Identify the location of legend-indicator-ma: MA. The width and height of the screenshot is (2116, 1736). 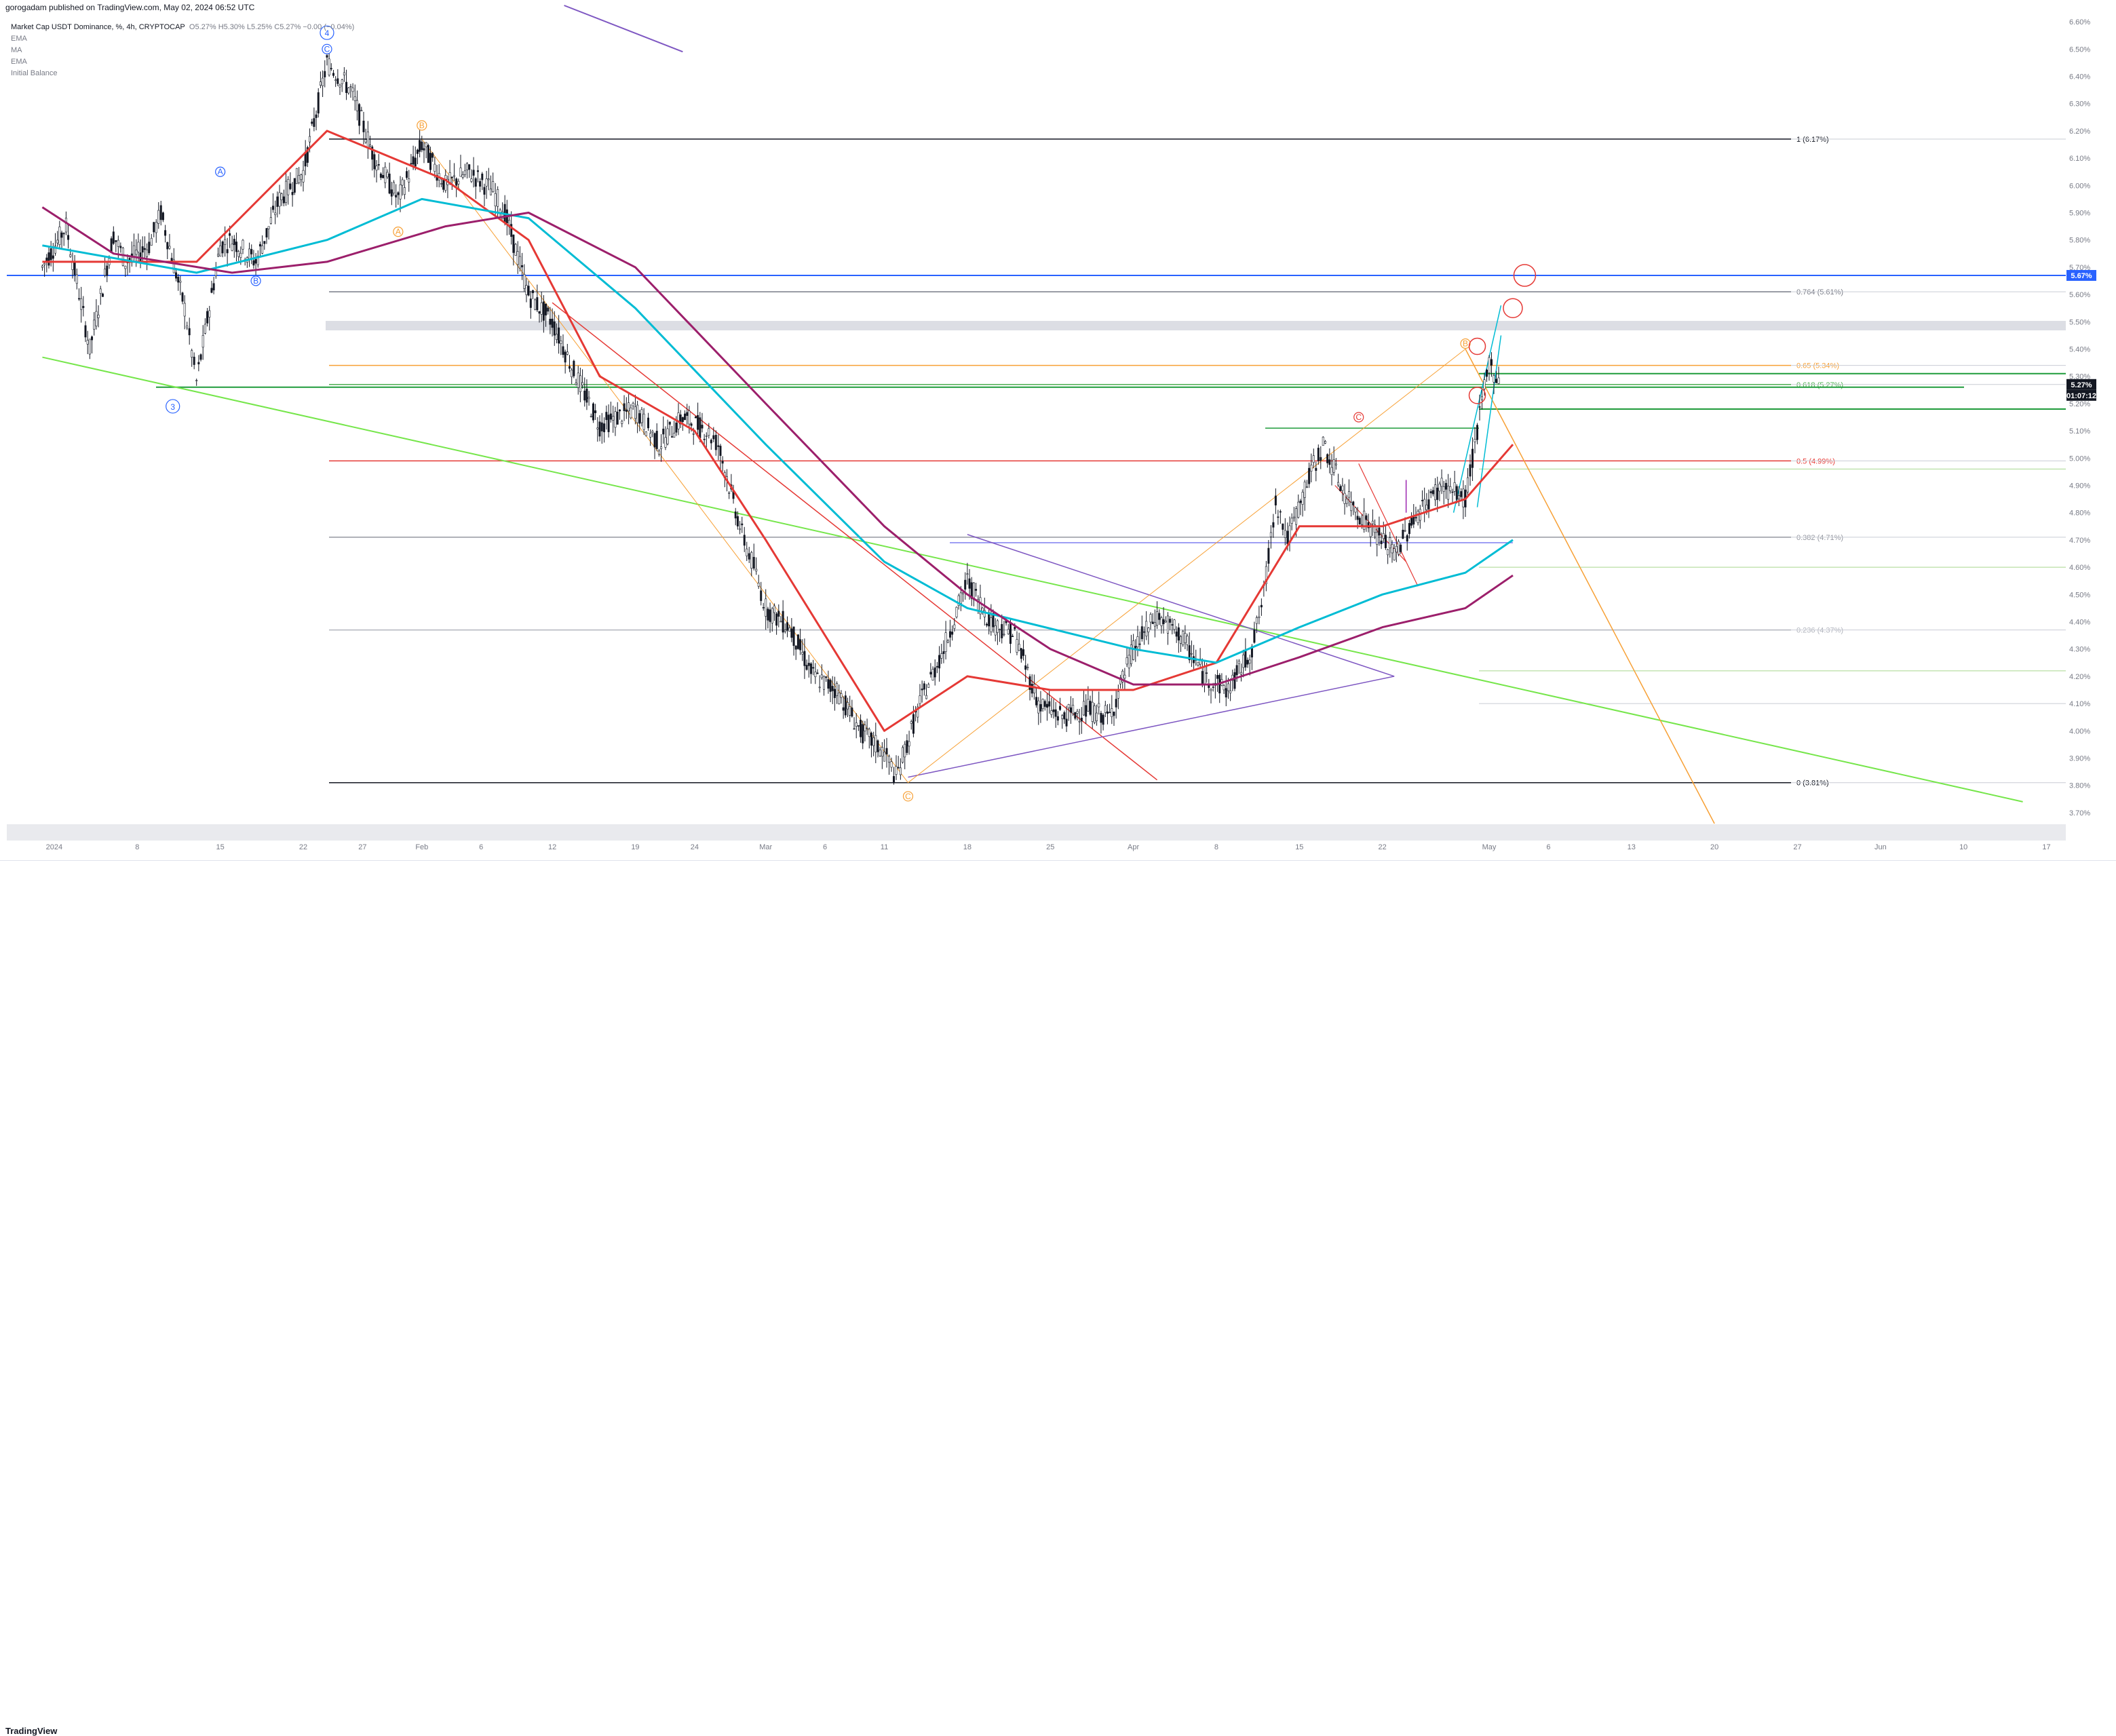
(16, 50).